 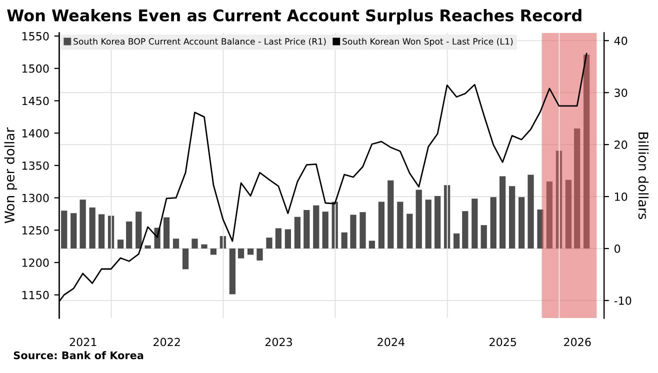 I want to click on x-tick-label: 2026, so click(x=577, y=342).